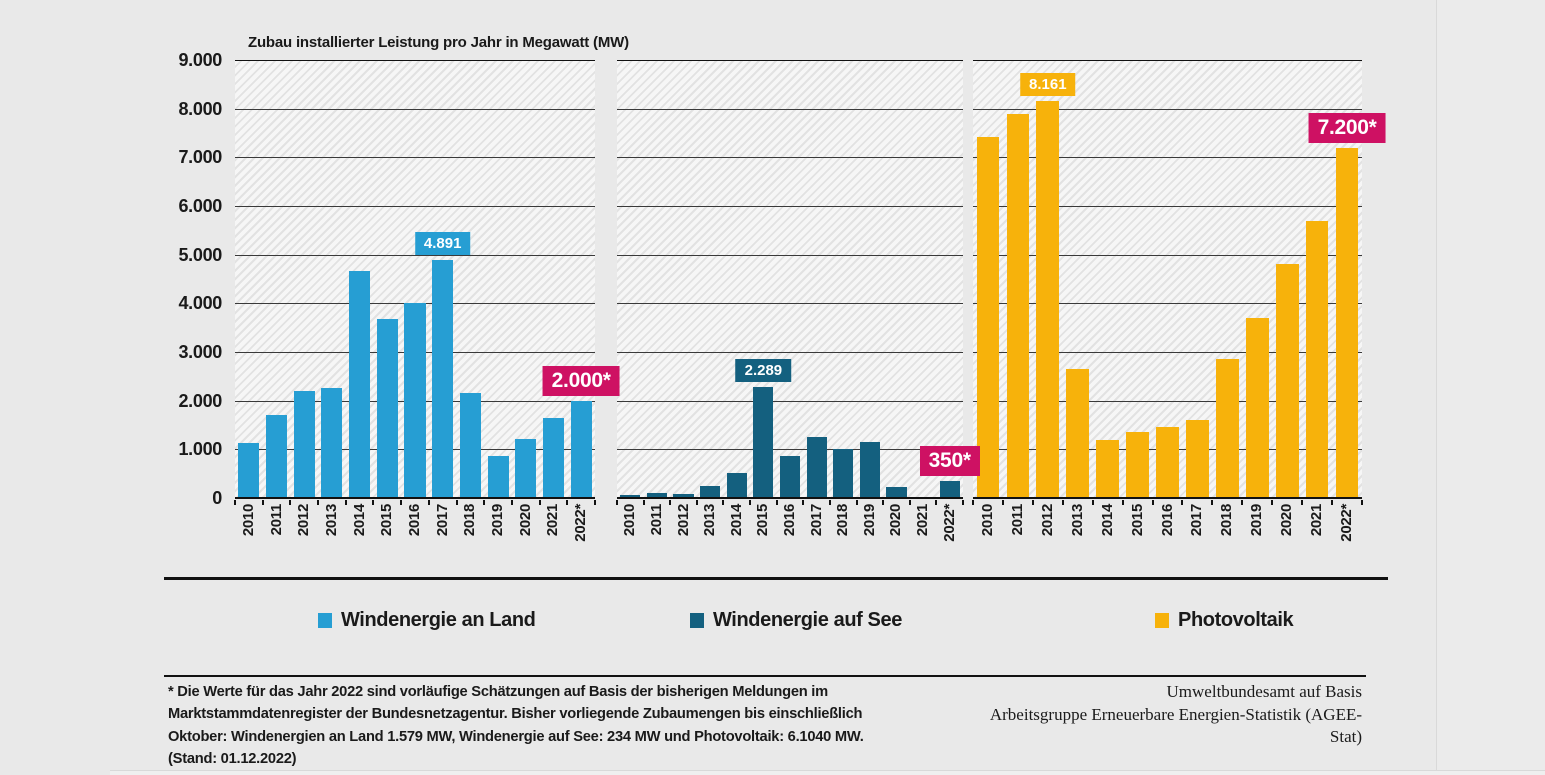 The height and width of the screenshot is (775, 1545). I want to click on chart-panel-offshore, so click(790, 282).